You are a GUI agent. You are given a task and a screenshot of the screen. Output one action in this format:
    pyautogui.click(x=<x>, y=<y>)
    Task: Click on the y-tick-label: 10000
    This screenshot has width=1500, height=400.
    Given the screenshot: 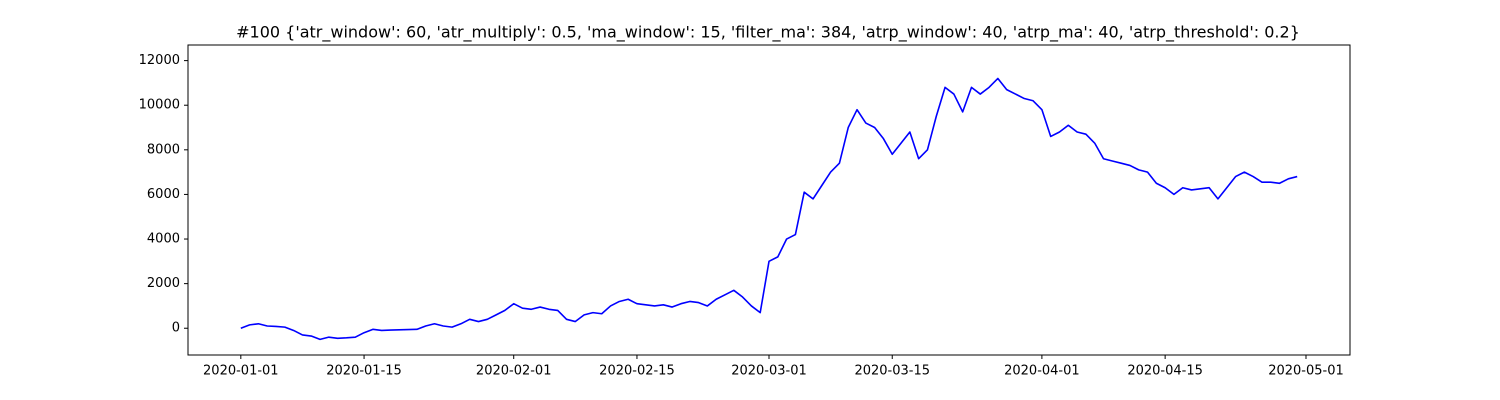 What is the action you would take?
    pyautogui.click(x=159, y=105)
    